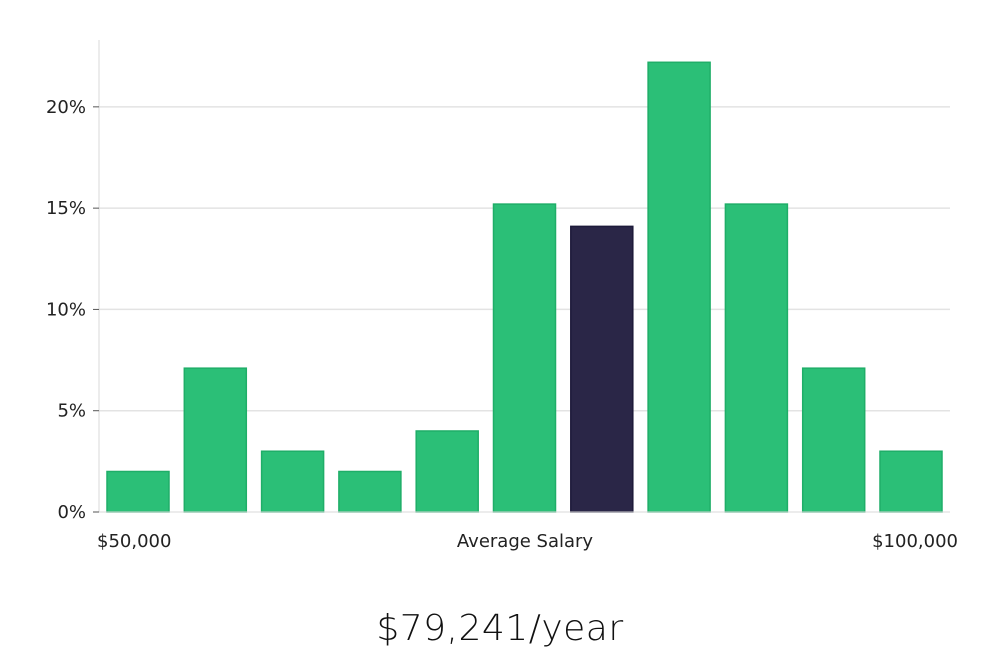  Describe the element at coordinates (66, 208) in the screenshot. I see `y-tick-label: 15%` at that location.